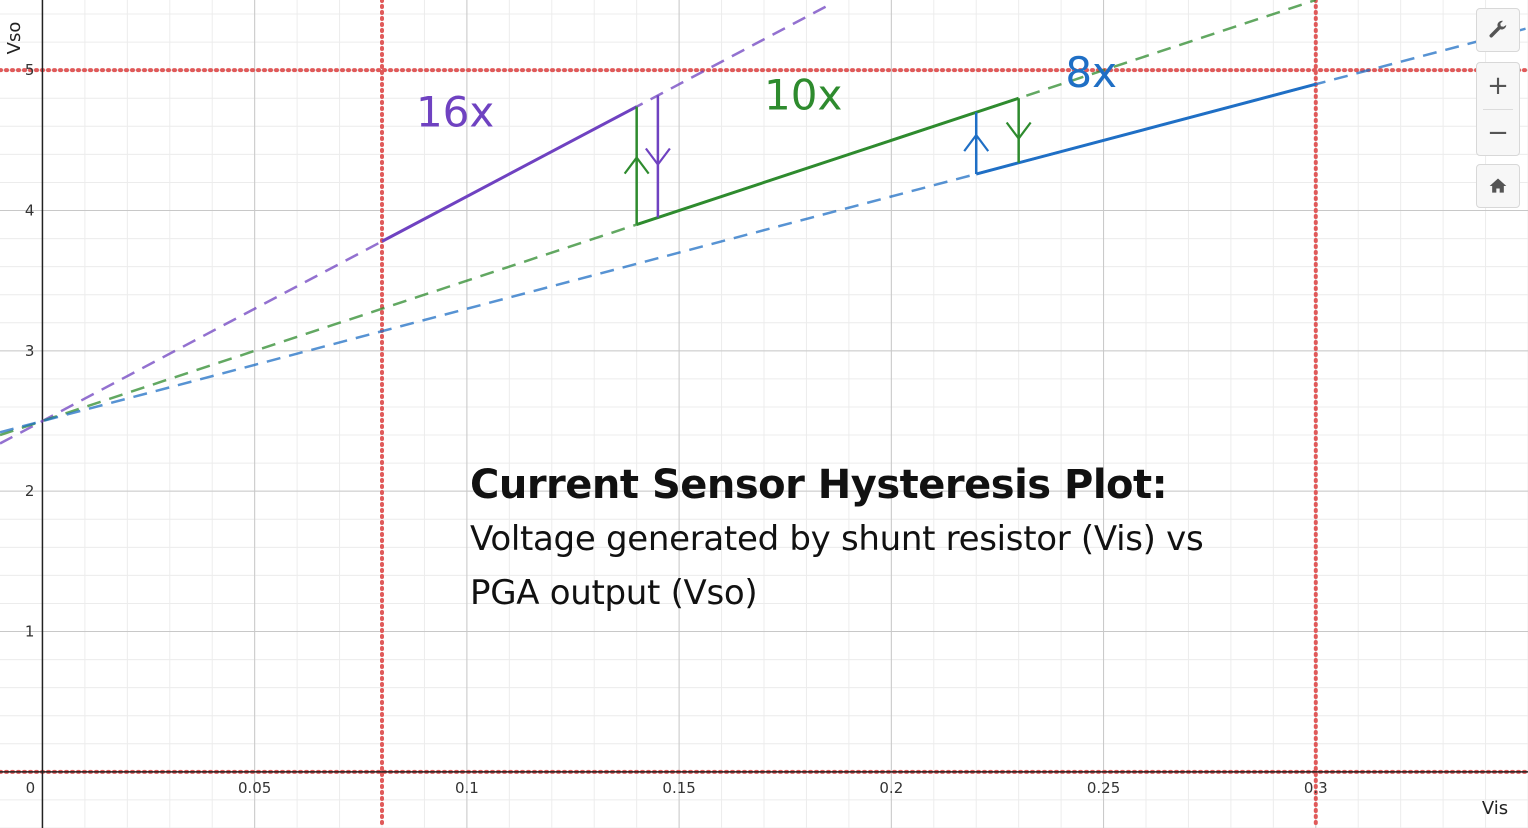 The image size is (1528, 828). What do you see at coordinates (254, 788) in the screenshot?
I see `x-tick-label: 0.05` at bounding box center [254, 788].